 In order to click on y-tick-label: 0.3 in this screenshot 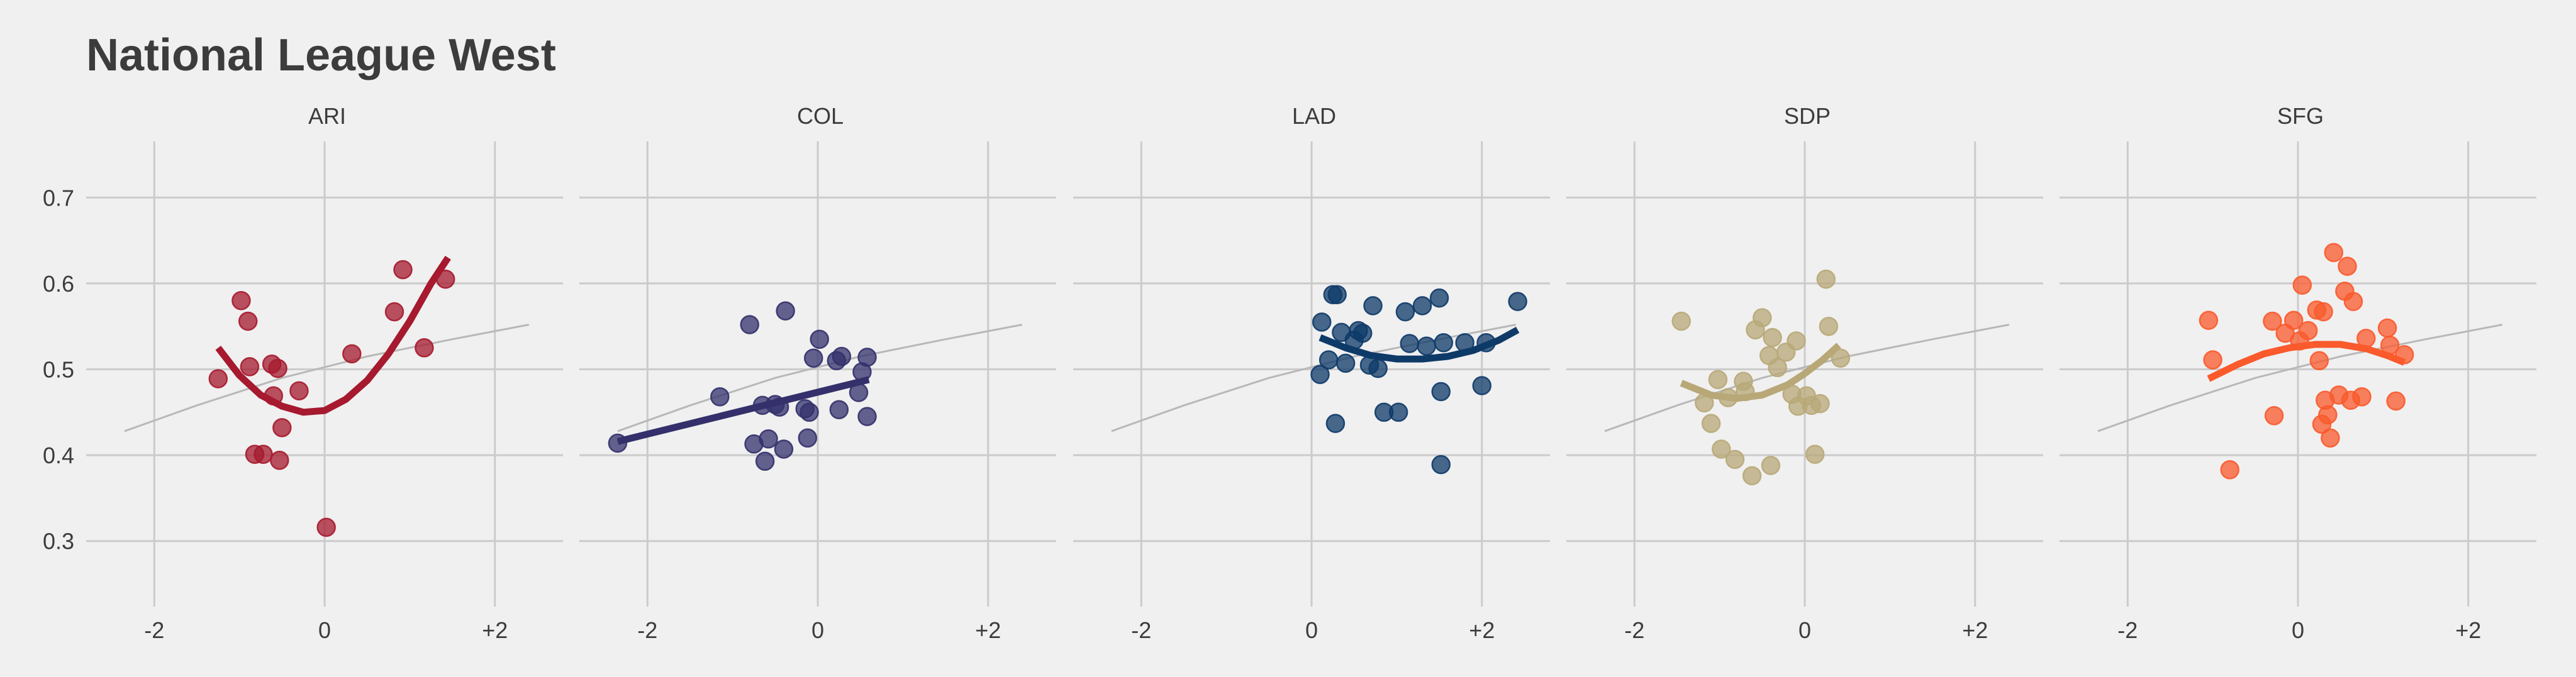, I will do `click(58, 541)`.